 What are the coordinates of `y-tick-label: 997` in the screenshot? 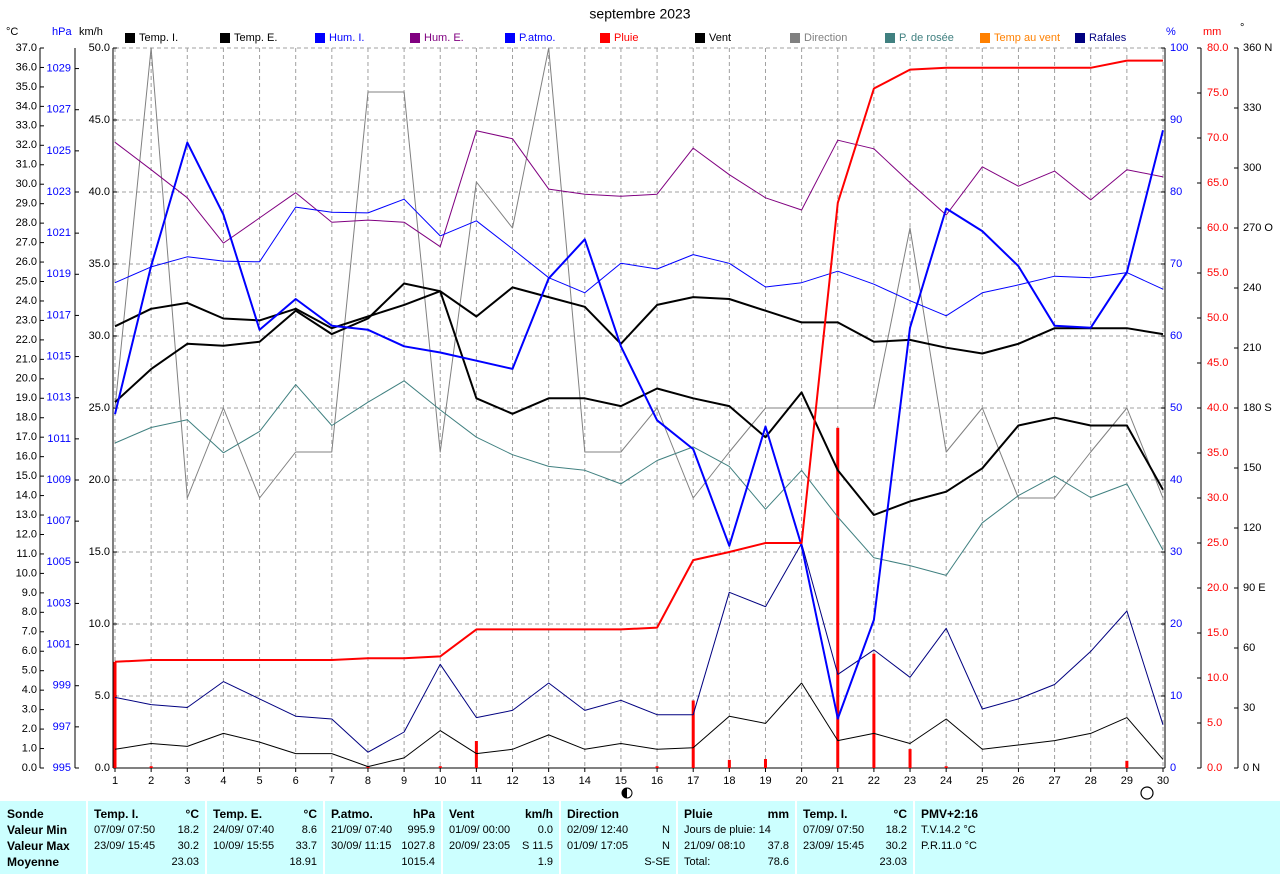 It's located at (62, 727).